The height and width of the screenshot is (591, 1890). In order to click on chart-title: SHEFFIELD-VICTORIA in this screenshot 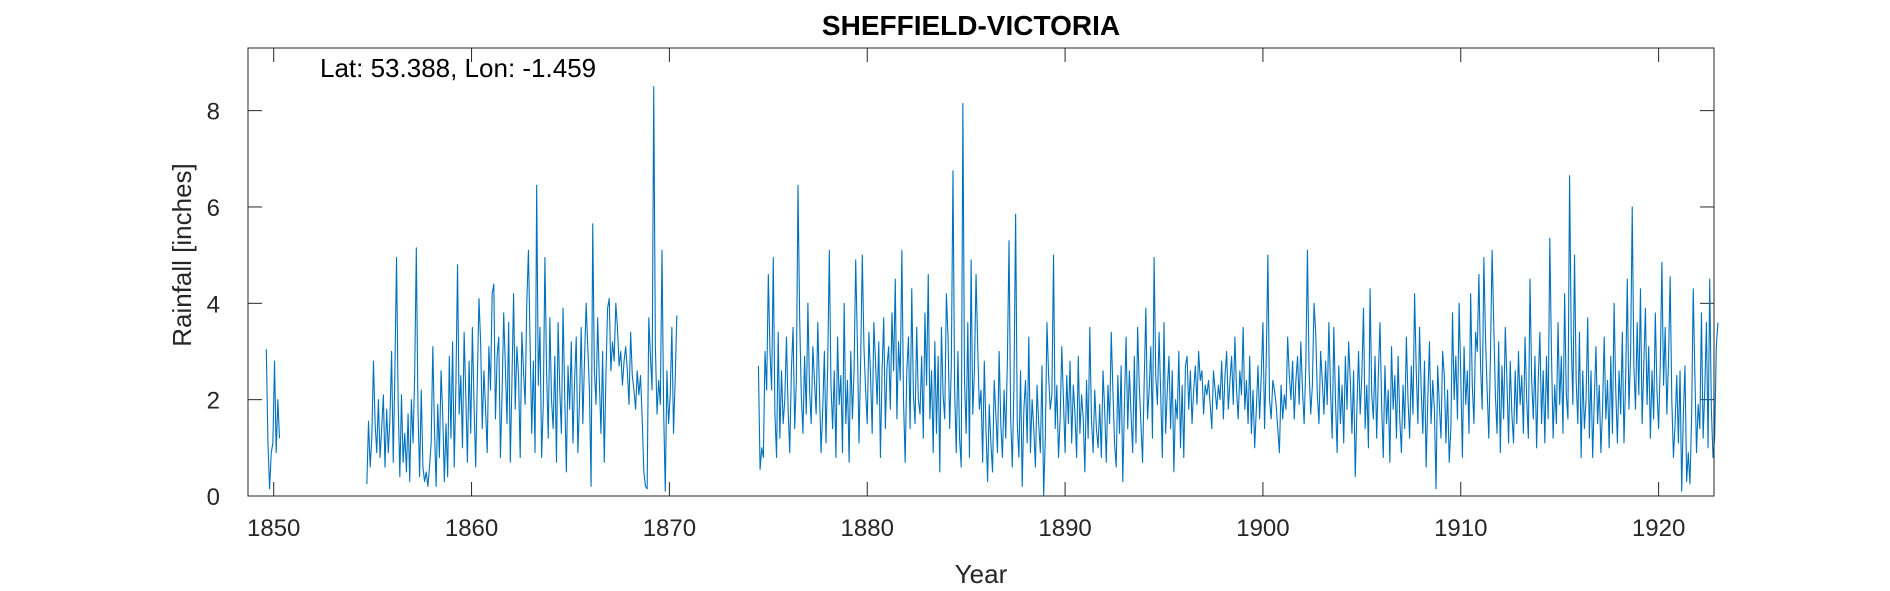, I will do `click(971, 25)`.